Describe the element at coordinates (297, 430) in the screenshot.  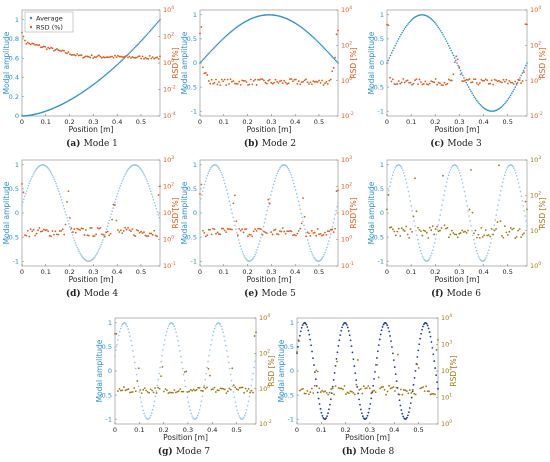
I see `x-tick-label: 0` at that location.